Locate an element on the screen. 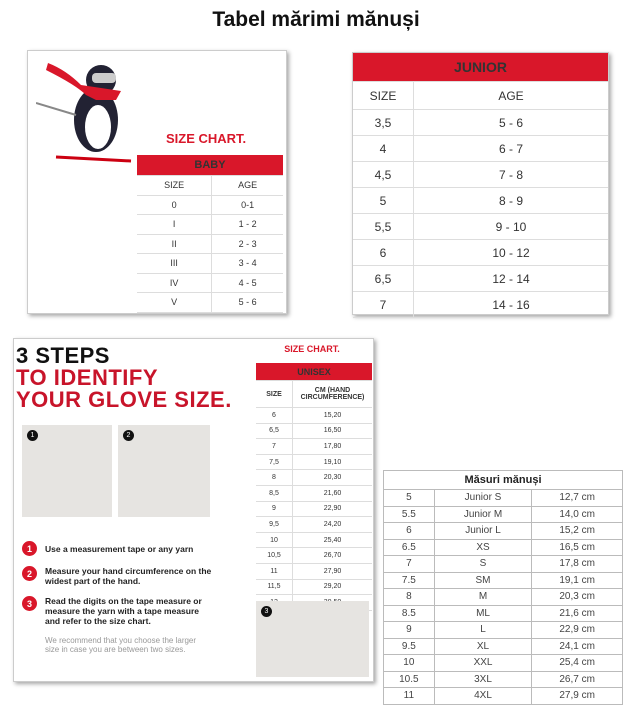 The width and height of the screenshot is (632, 705). table-header-row: SIZE AGE is located at coordinates (480, 95).